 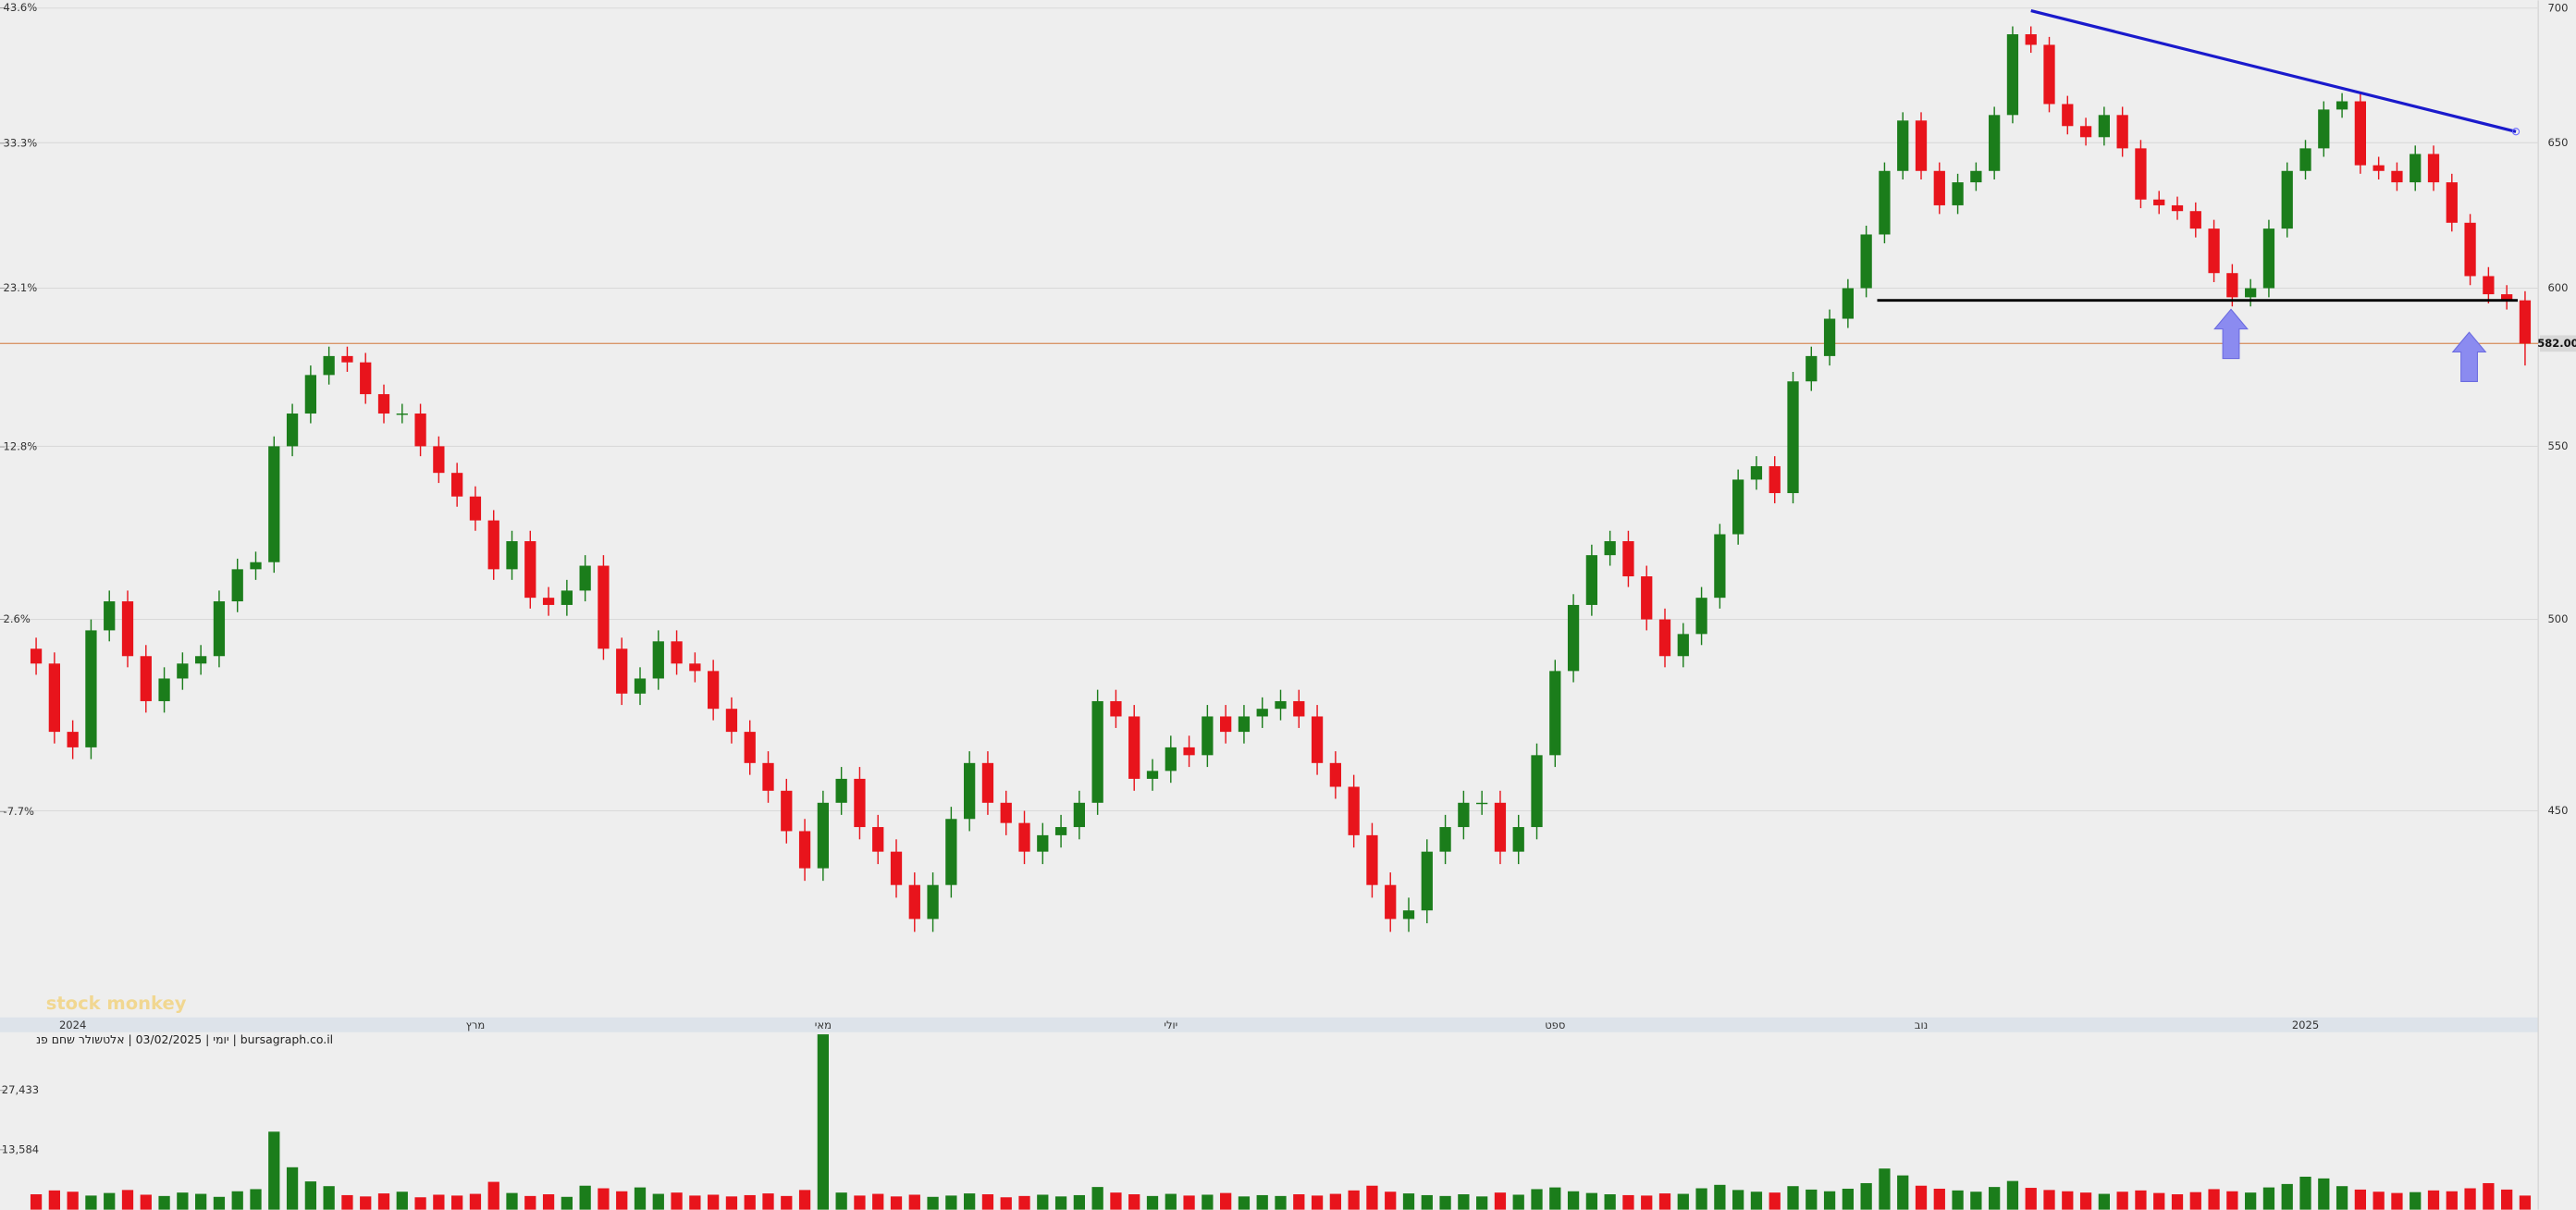 I want to click on y-tick-label: 450, so click(x=2557, y=810).